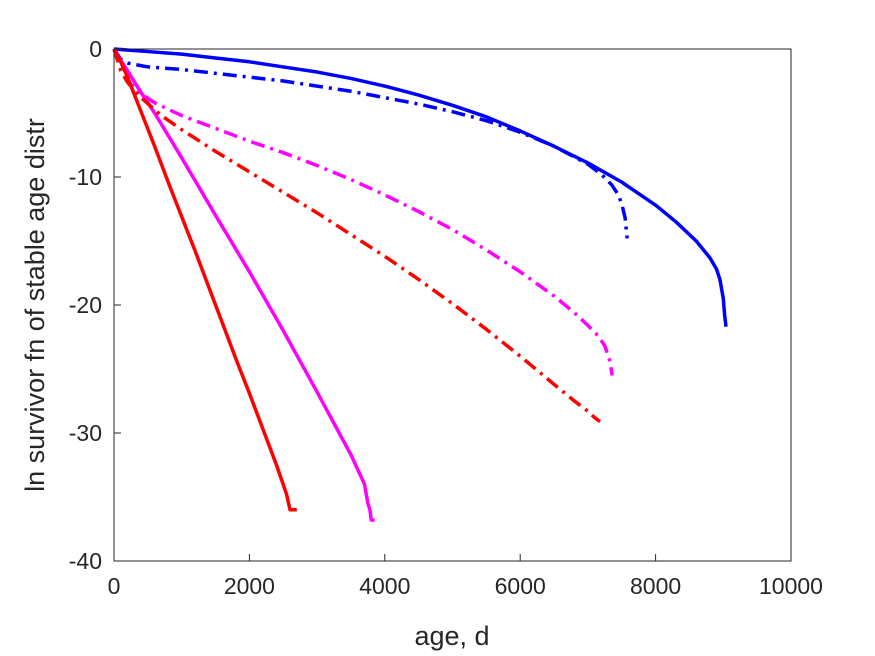 This screenshot has height=656, width=875. I want to click on x-tick-label: 10000, so click(791, 586).